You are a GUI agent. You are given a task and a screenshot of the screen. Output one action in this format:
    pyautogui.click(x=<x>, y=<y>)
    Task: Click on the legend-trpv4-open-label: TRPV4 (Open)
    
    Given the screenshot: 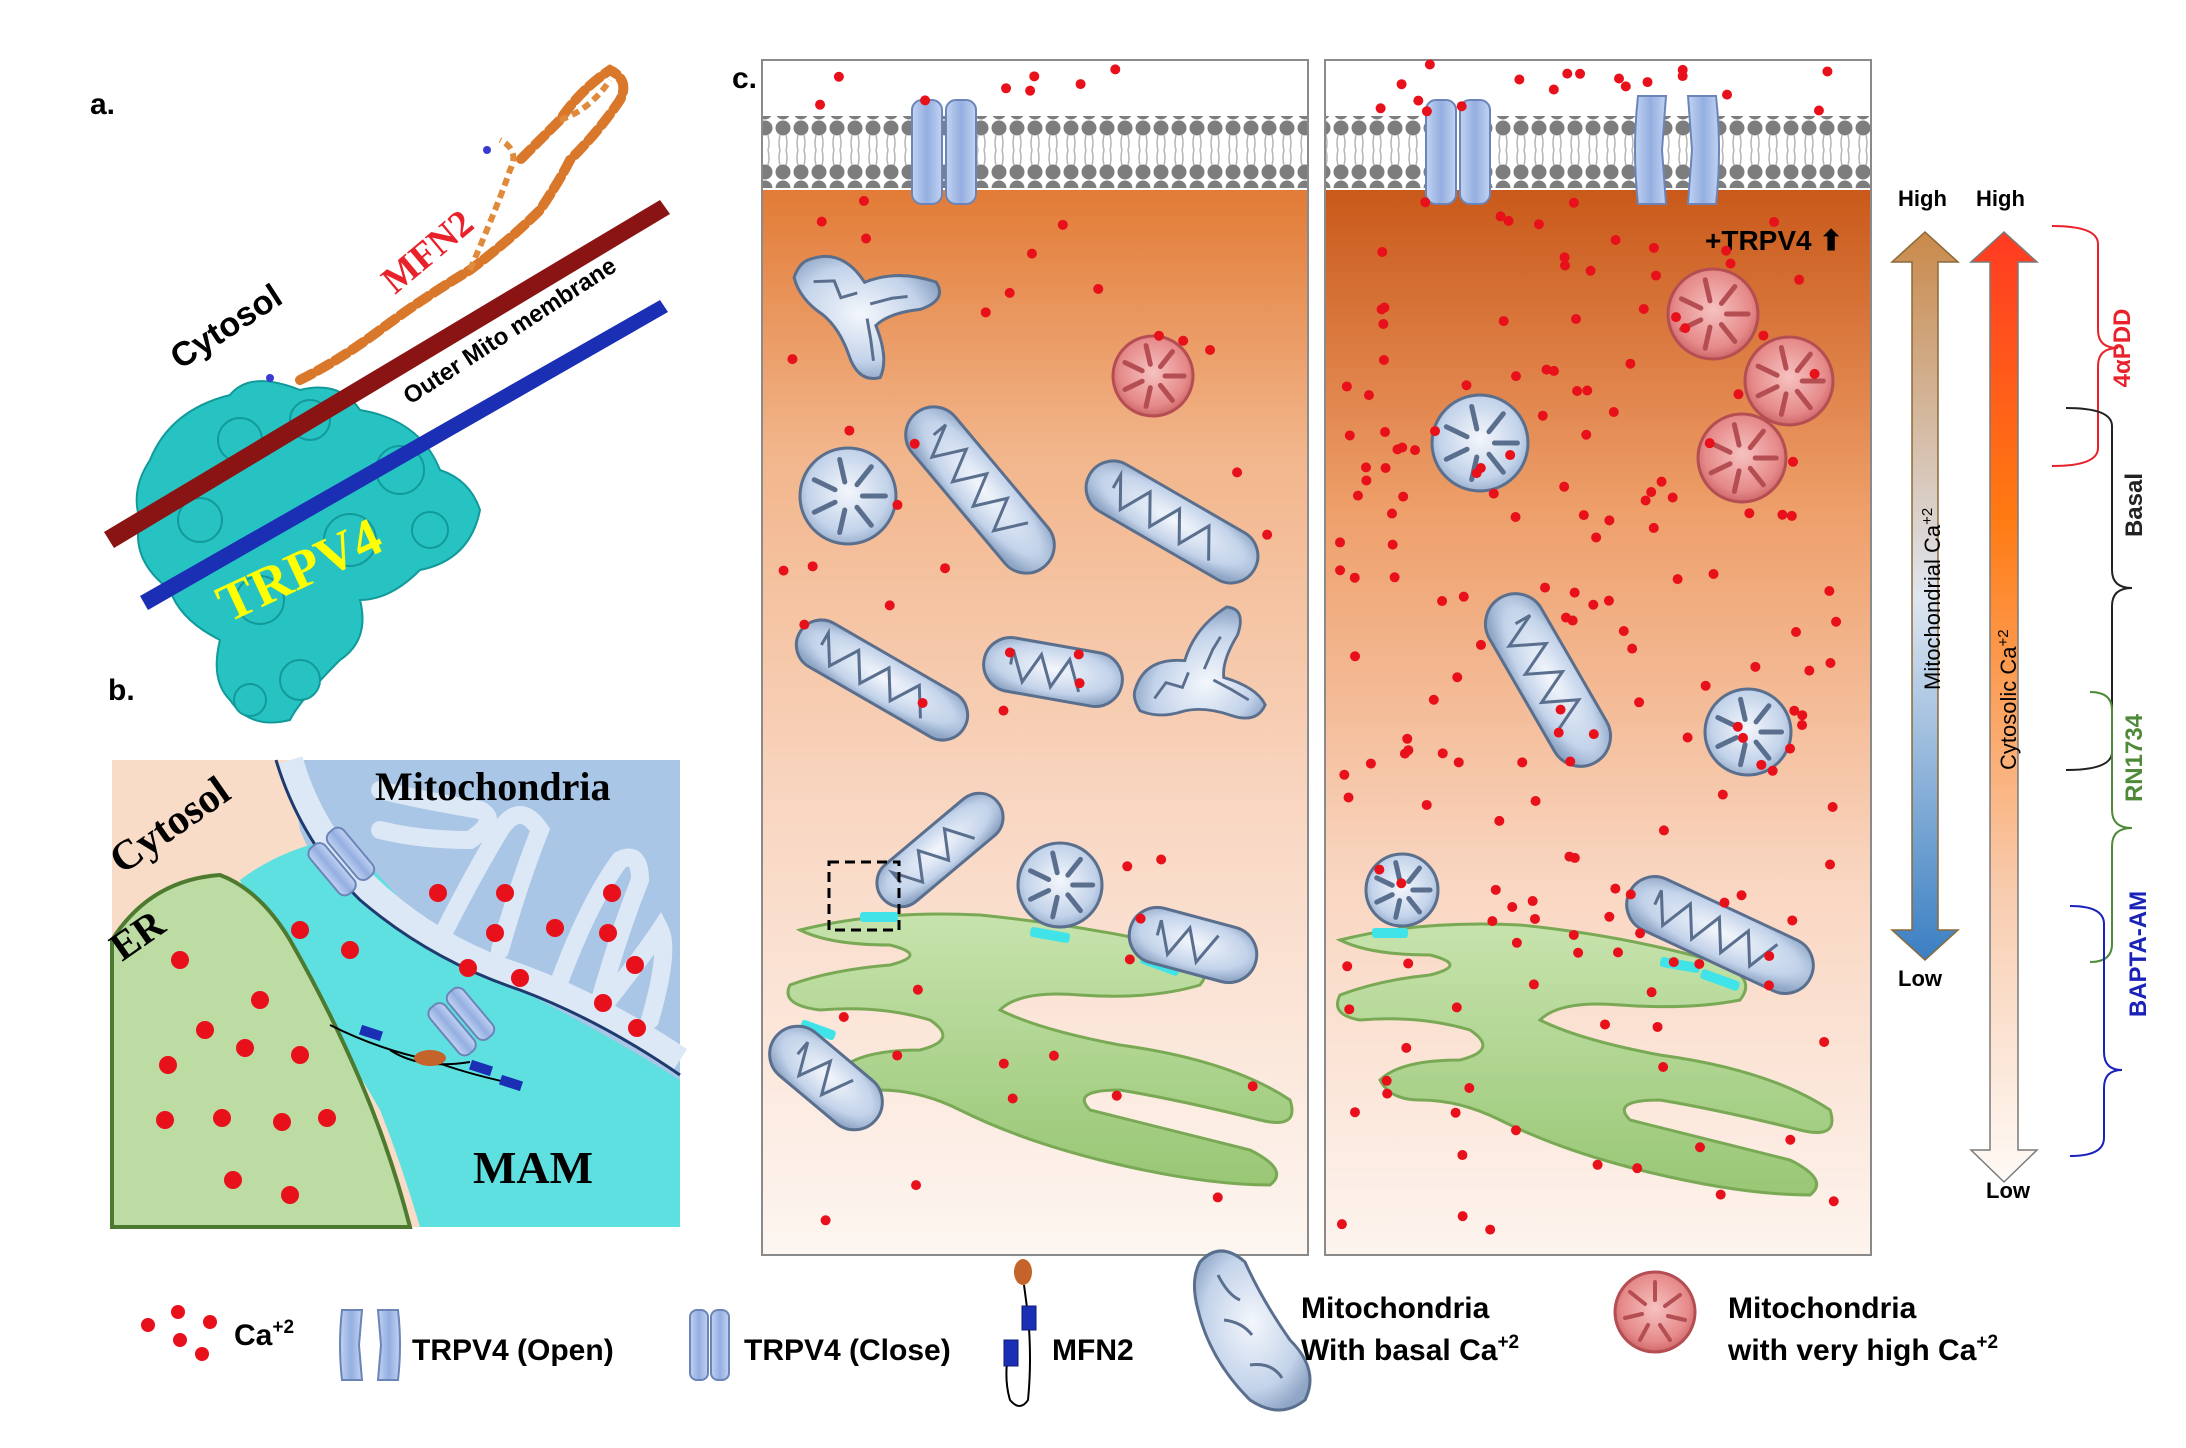 What is the action you would take?
    pyautogui.click(x=513, y=1350)
    